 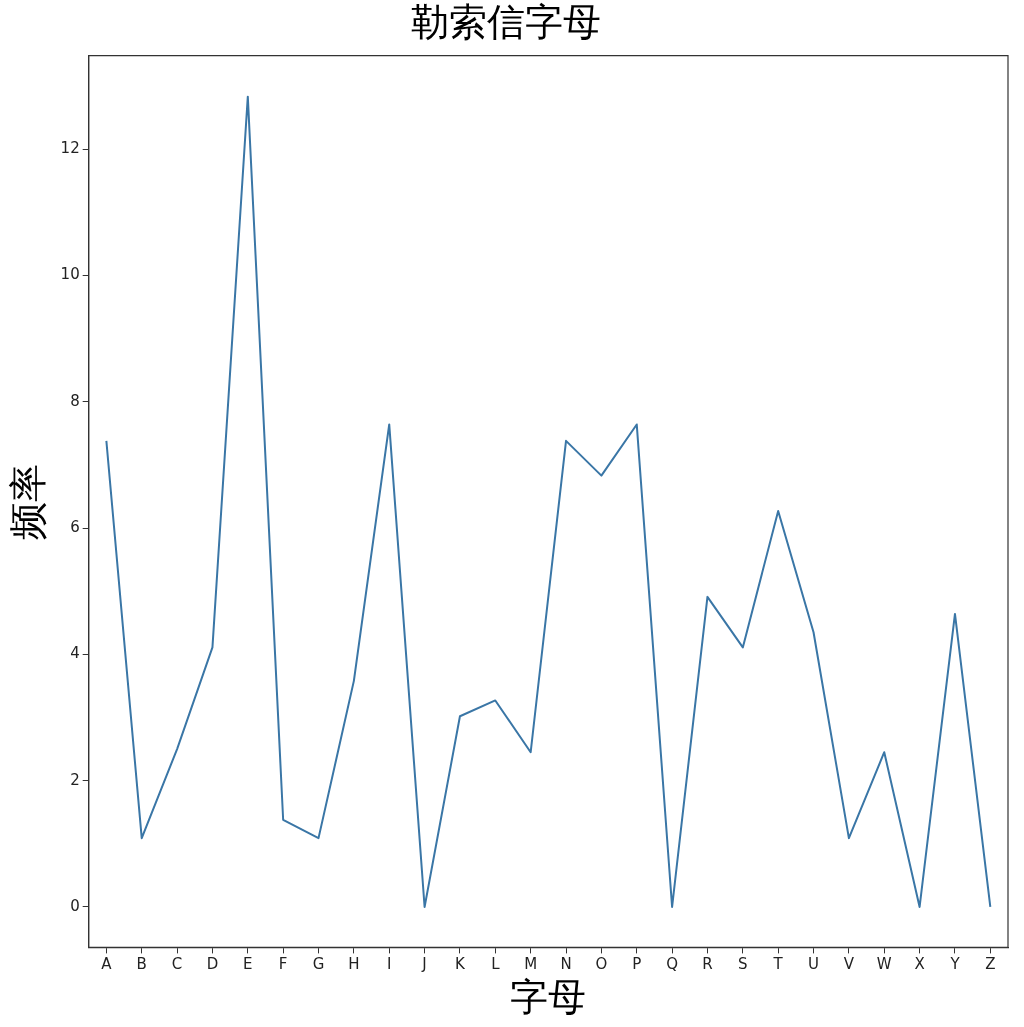 I want to click on y-tick-label: 6, so click(x=75, y=526).